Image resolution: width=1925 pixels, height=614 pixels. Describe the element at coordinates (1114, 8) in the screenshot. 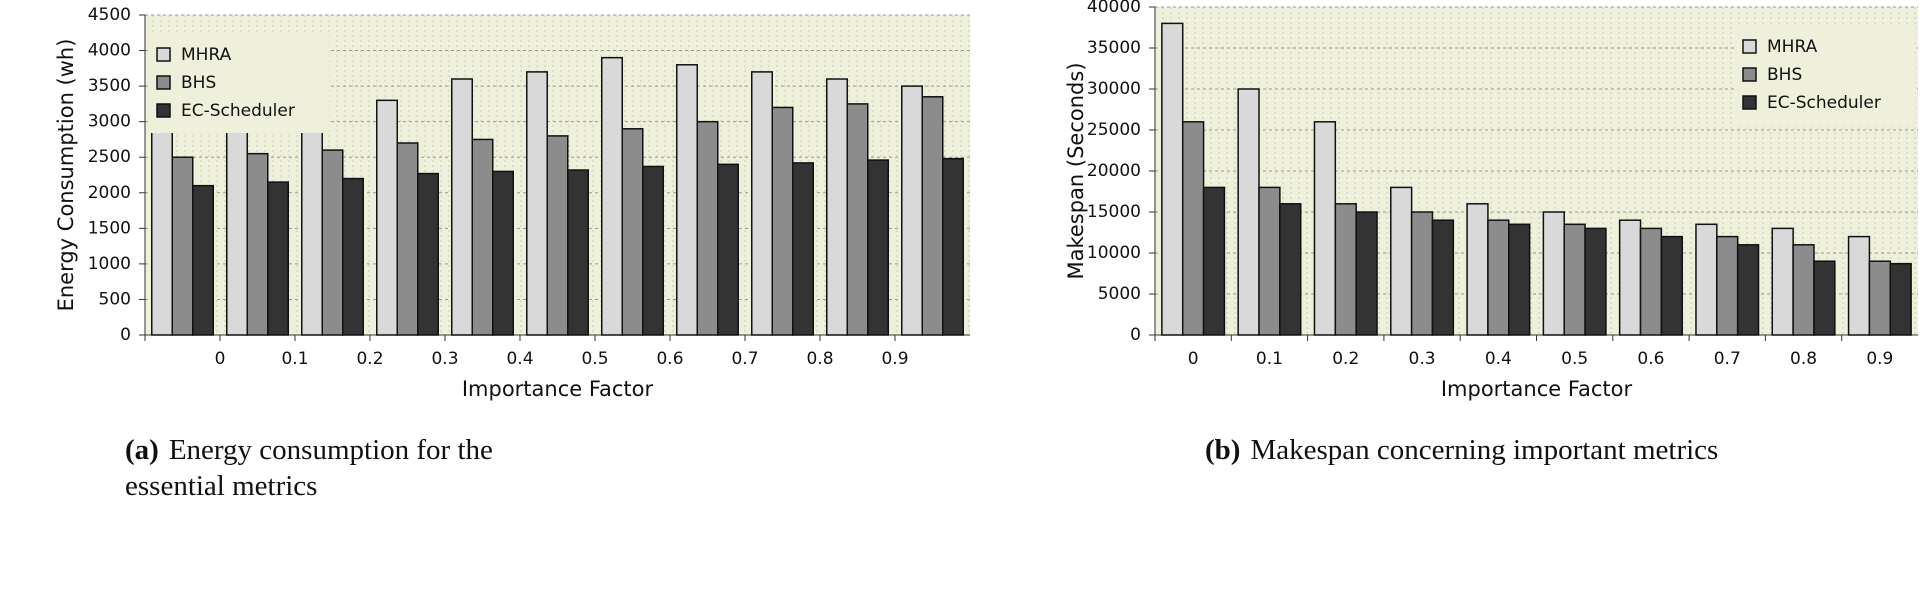

I see `y-tick-label: 40000` at that location.